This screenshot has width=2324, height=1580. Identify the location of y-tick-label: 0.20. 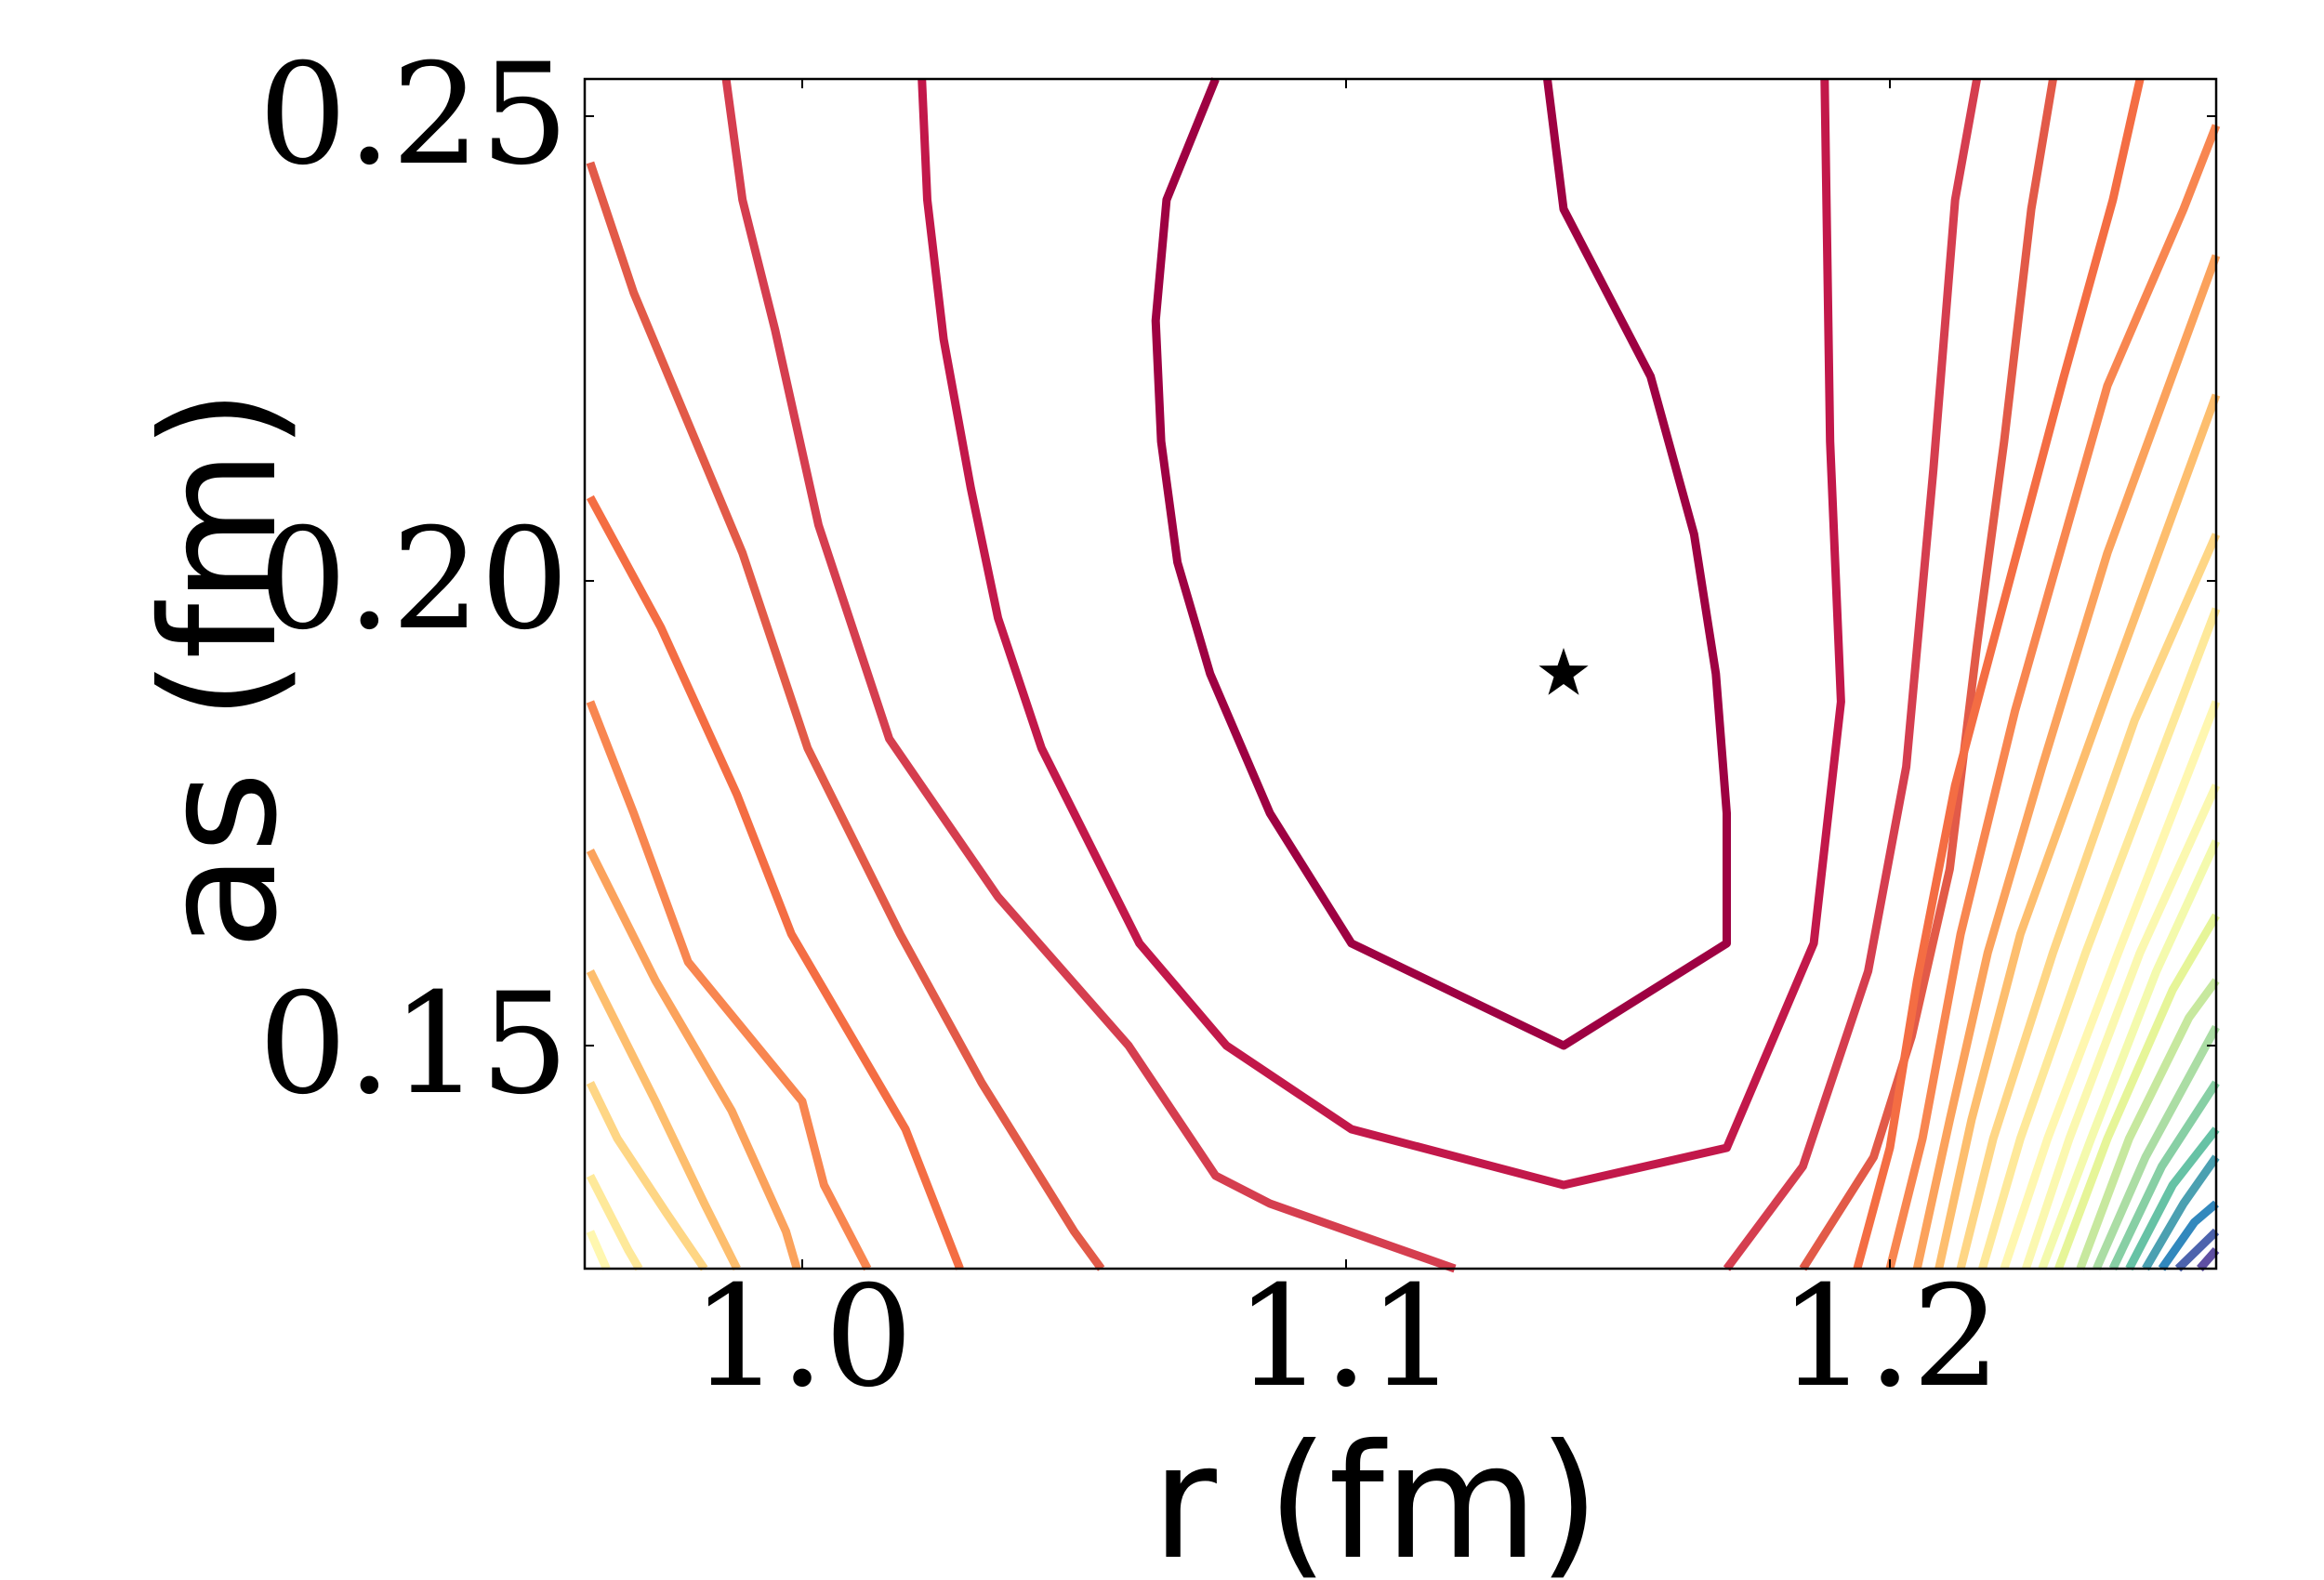
(413, 580).